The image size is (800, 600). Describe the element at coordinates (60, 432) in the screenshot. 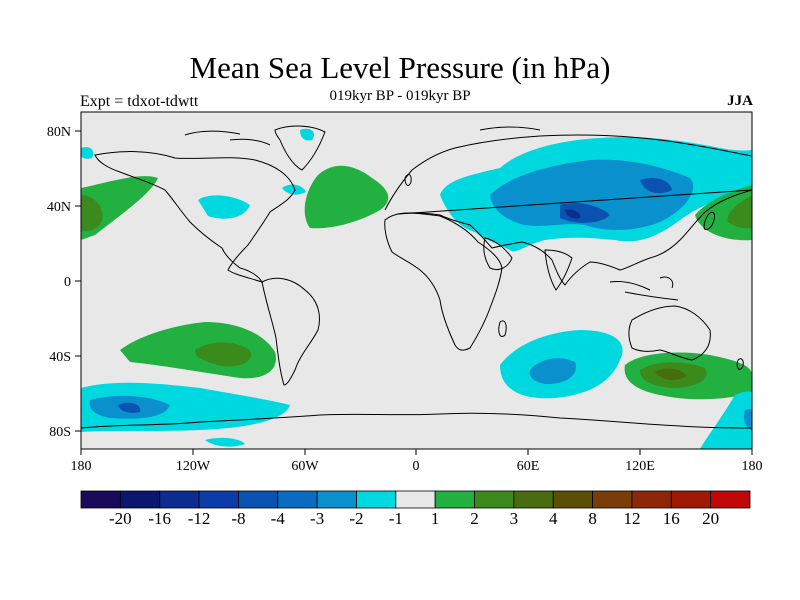

I see `lat-tick-label: 80S` at that location.